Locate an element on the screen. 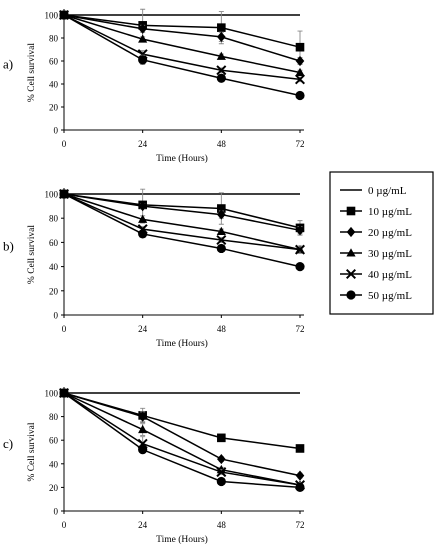 This screenshot has width=439, height=550. x-tick-label: 48 is located at coordinates (222, 525).